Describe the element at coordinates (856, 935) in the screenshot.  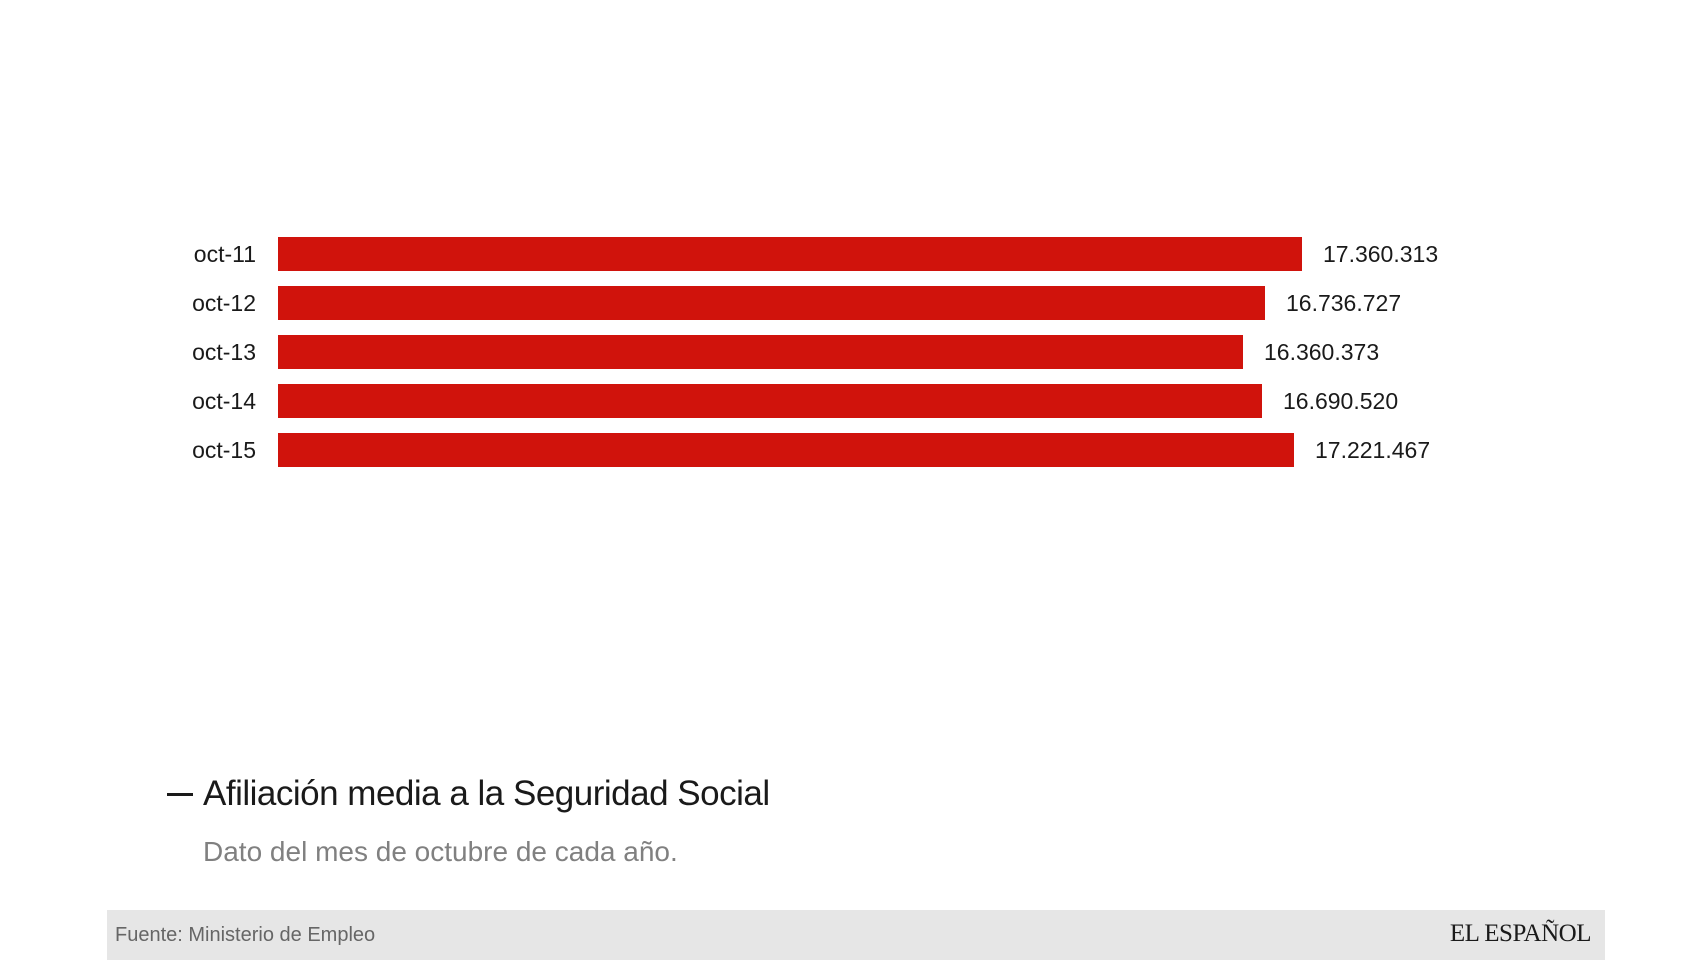
I see `footer-bar: Fuente: Ministerio de Empleo EL ESPAÑOL` at that location.